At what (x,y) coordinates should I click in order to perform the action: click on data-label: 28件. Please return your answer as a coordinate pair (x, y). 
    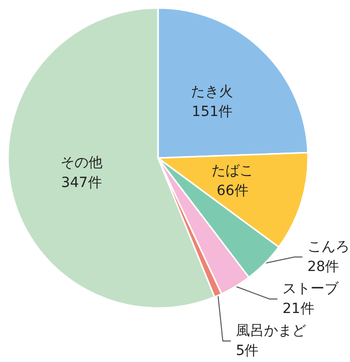
    Looking at the image, I should click on (323, 267).